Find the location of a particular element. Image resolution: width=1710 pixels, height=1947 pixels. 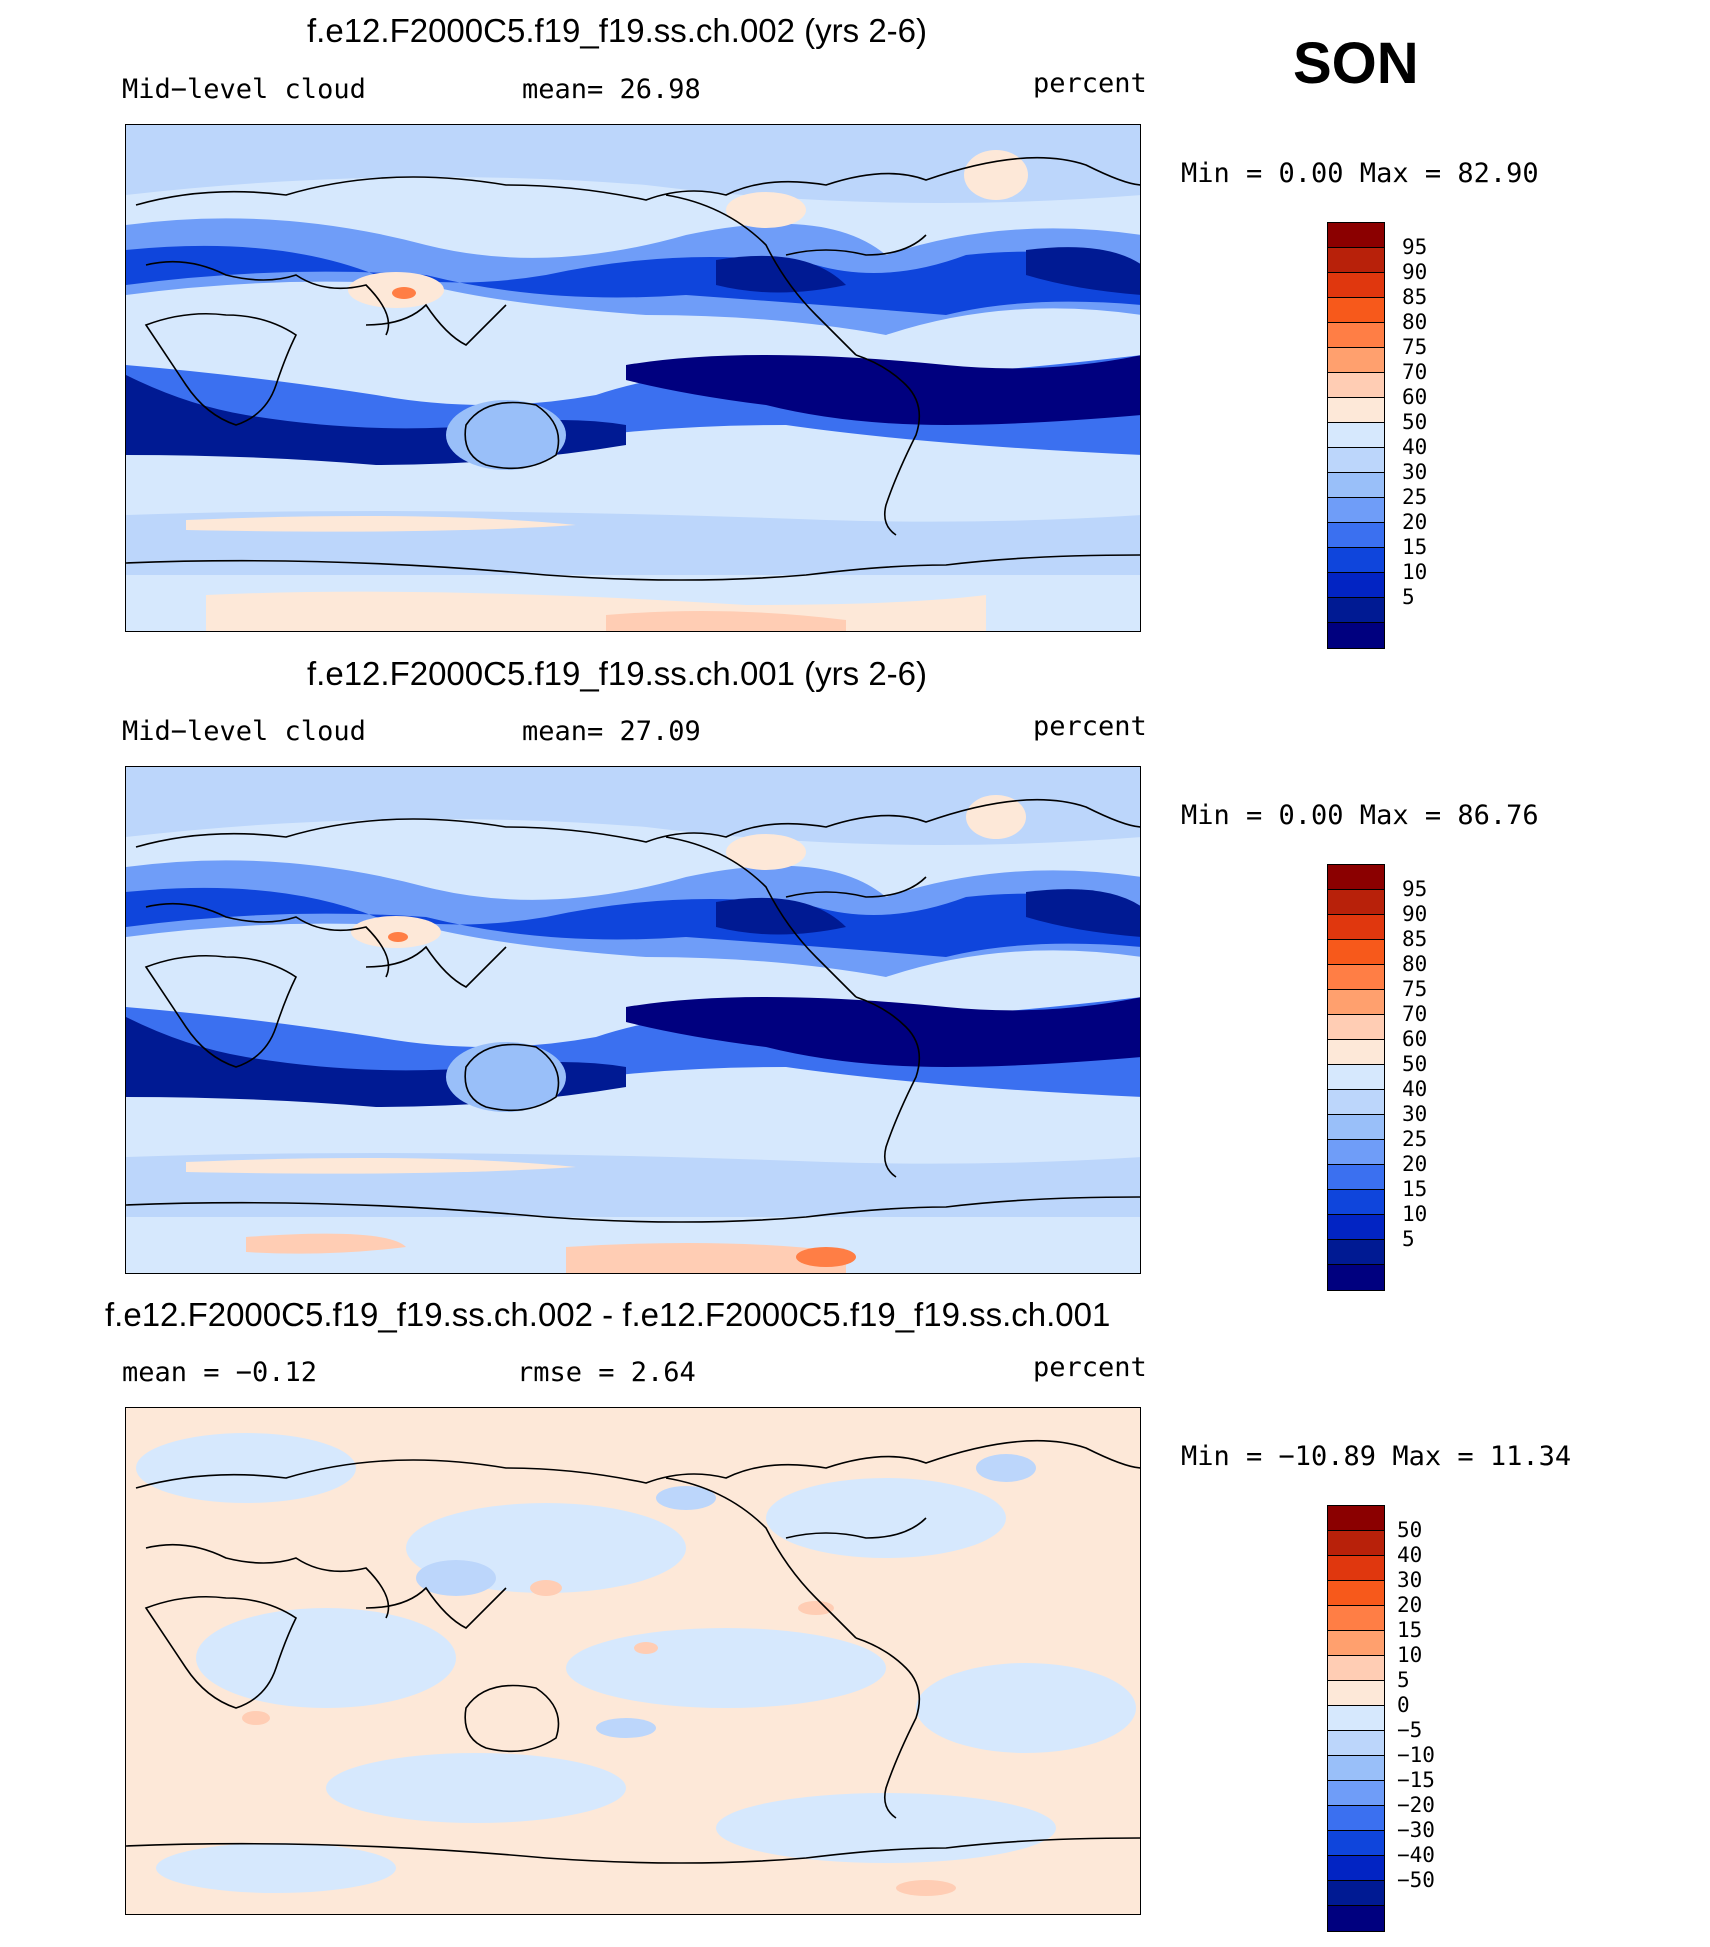

legend-tick-label: −20 is located at coordinates (1416, 1805).